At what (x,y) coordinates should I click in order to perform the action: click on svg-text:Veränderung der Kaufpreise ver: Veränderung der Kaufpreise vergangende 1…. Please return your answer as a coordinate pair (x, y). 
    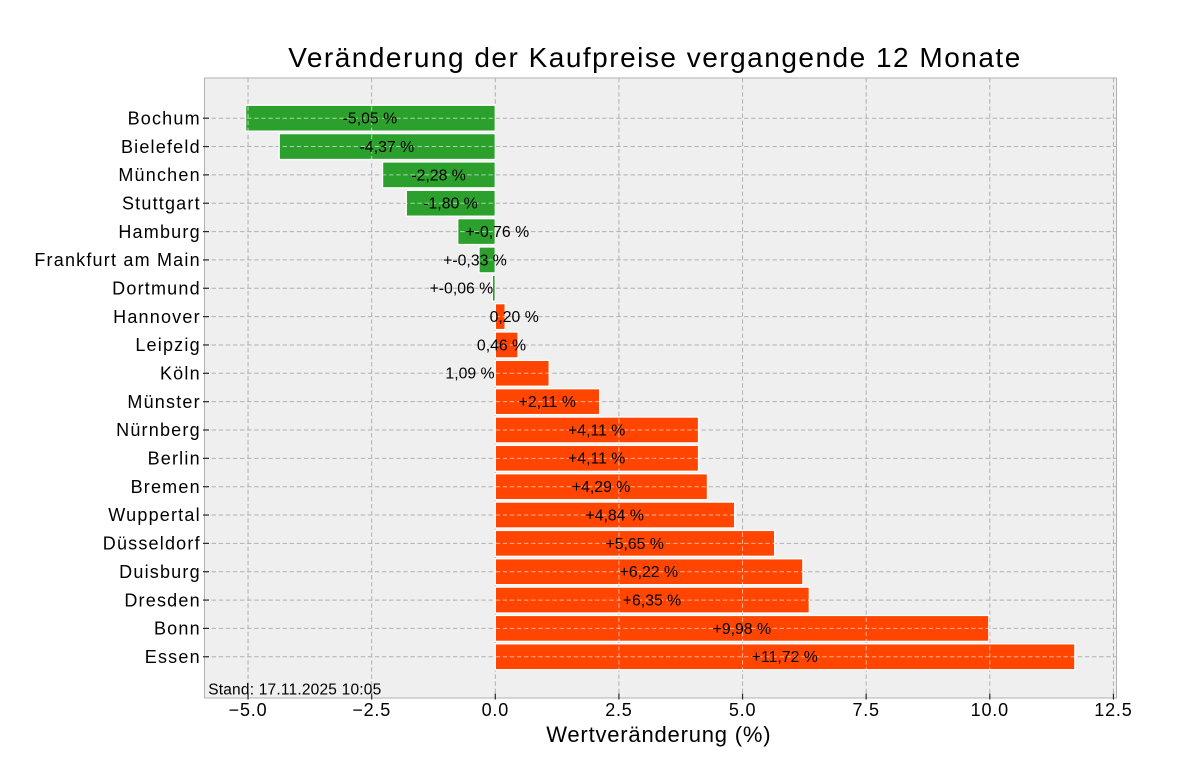
    Looking at the image, I should click on (655, 57).